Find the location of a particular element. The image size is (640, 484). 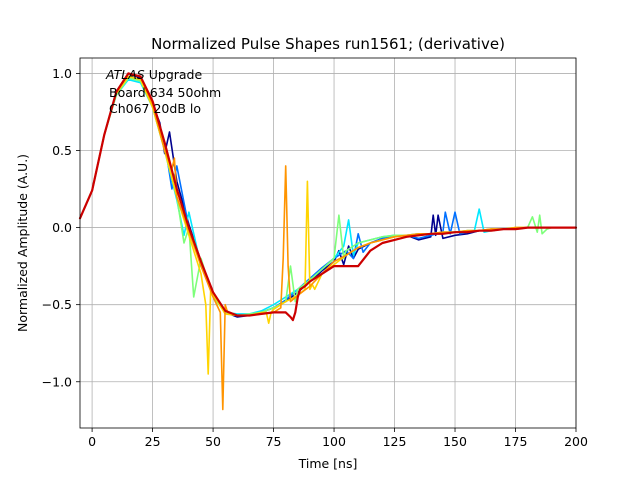

x-tick-label: 150 is located at coordinates (455, 441).